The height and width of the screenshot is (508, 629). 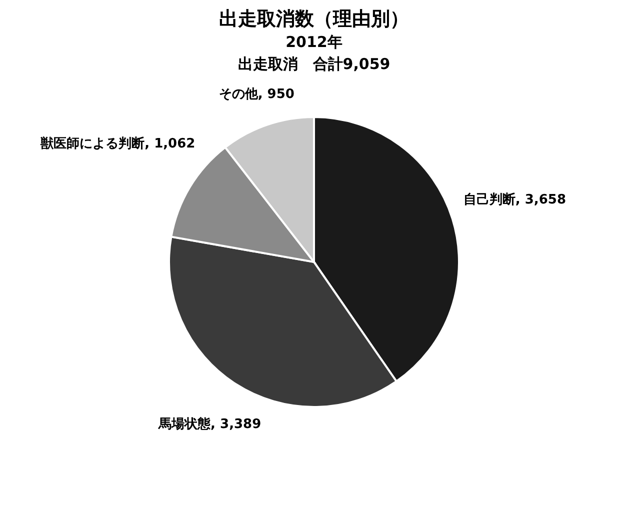 I want to click on slice-label: 獣医師による判断, 1,062, so click(x=118, y=143).